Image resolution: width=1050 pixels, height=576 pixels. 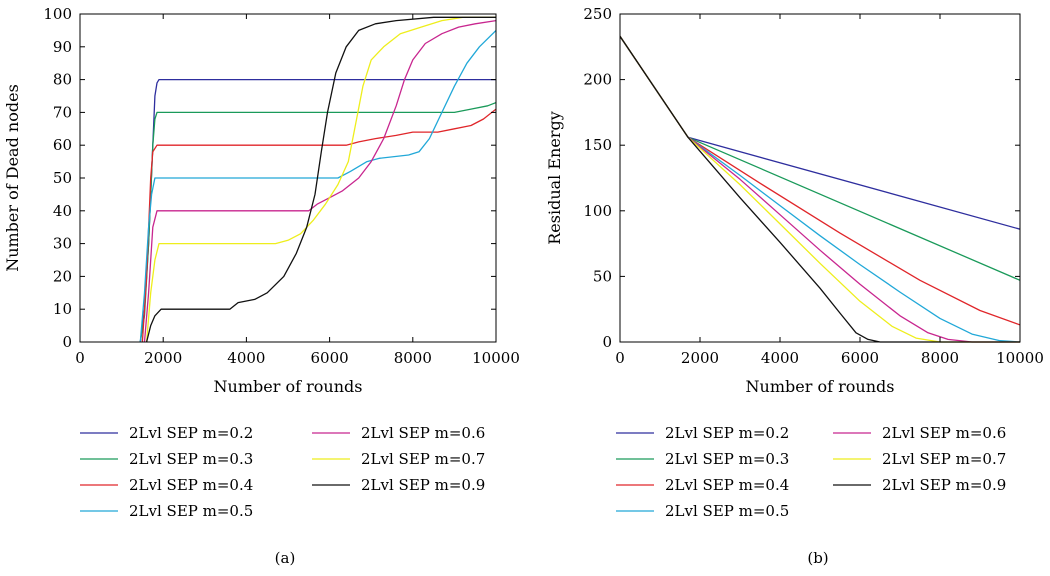 I want to click on y-tick-label: 60, so click(x=62, y=145).